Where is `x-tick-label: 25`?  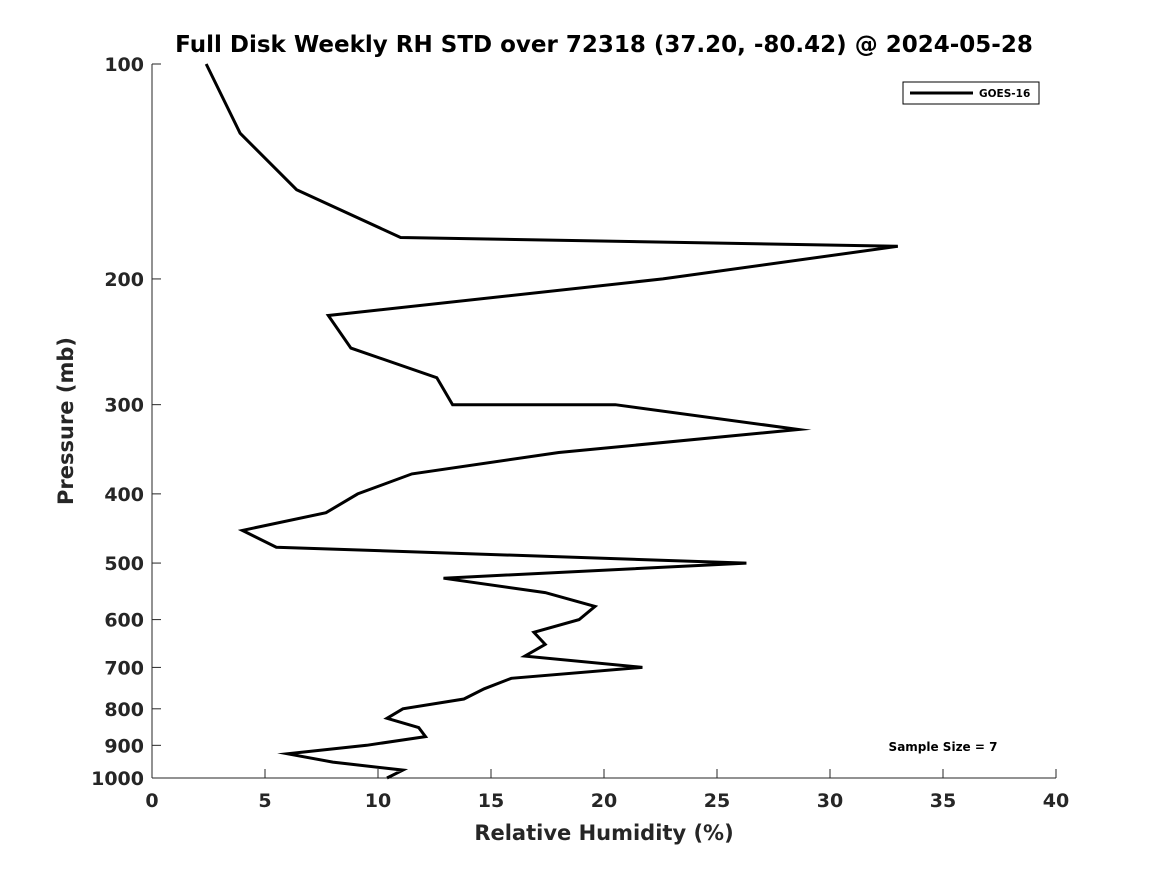 x-tick-label: 25 is located at coordinates (717, 801).